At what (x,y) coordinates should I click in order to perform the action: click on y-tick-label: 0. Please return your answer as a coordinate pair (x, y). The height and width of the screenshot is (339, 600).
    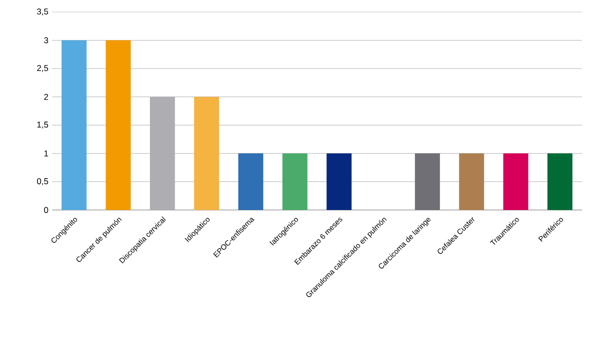
    Looking at the image, I should click on (46, 210).